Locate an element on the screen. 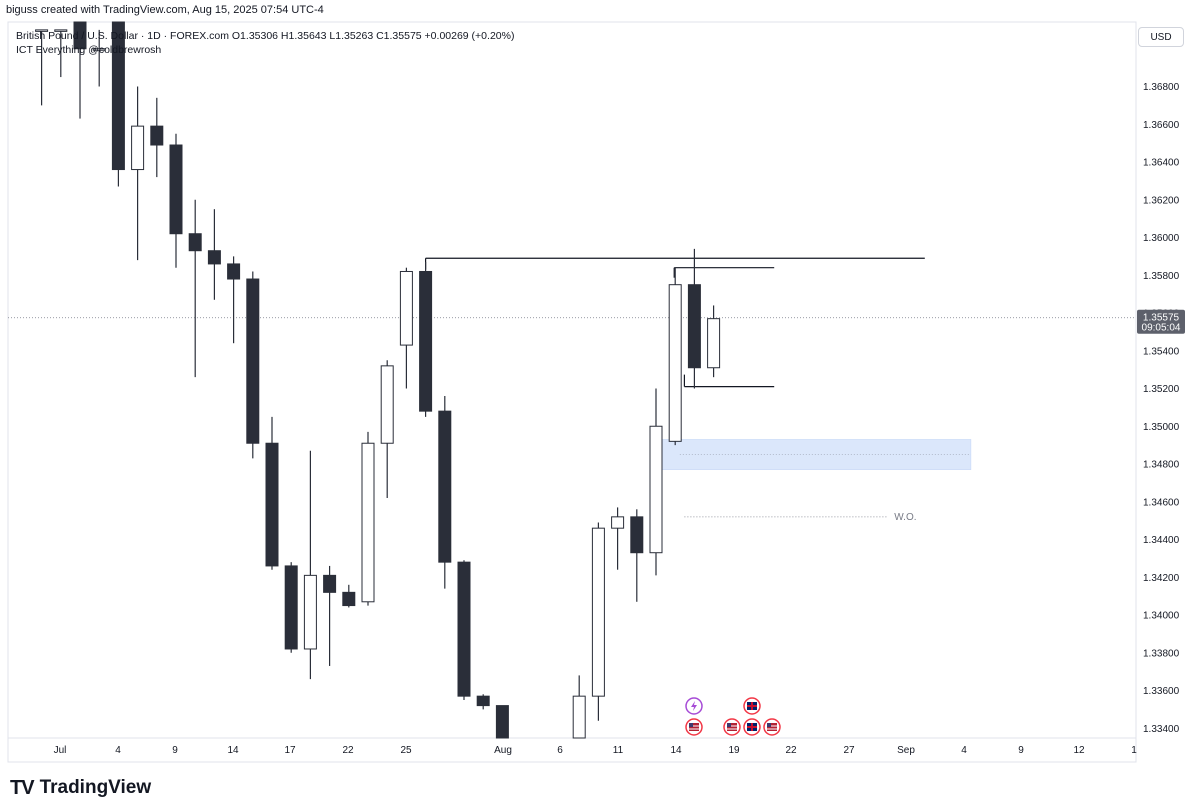 The height and width of the screenshot is (812, 1200). wo-label: W.O. is located at coordinates (905, 517).